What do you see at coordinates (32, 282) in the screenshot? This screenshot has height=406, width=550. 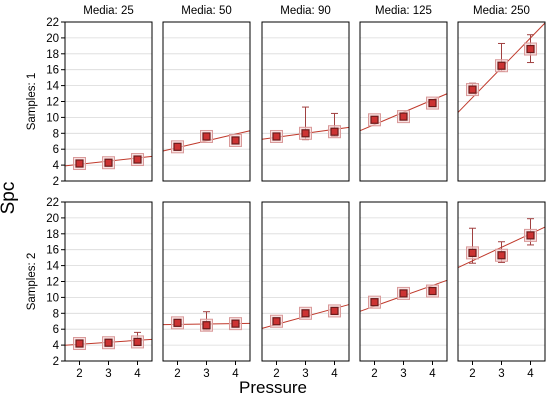 I see `row-header-samples-2: Samples: 2` at bounding box center [32, 282].